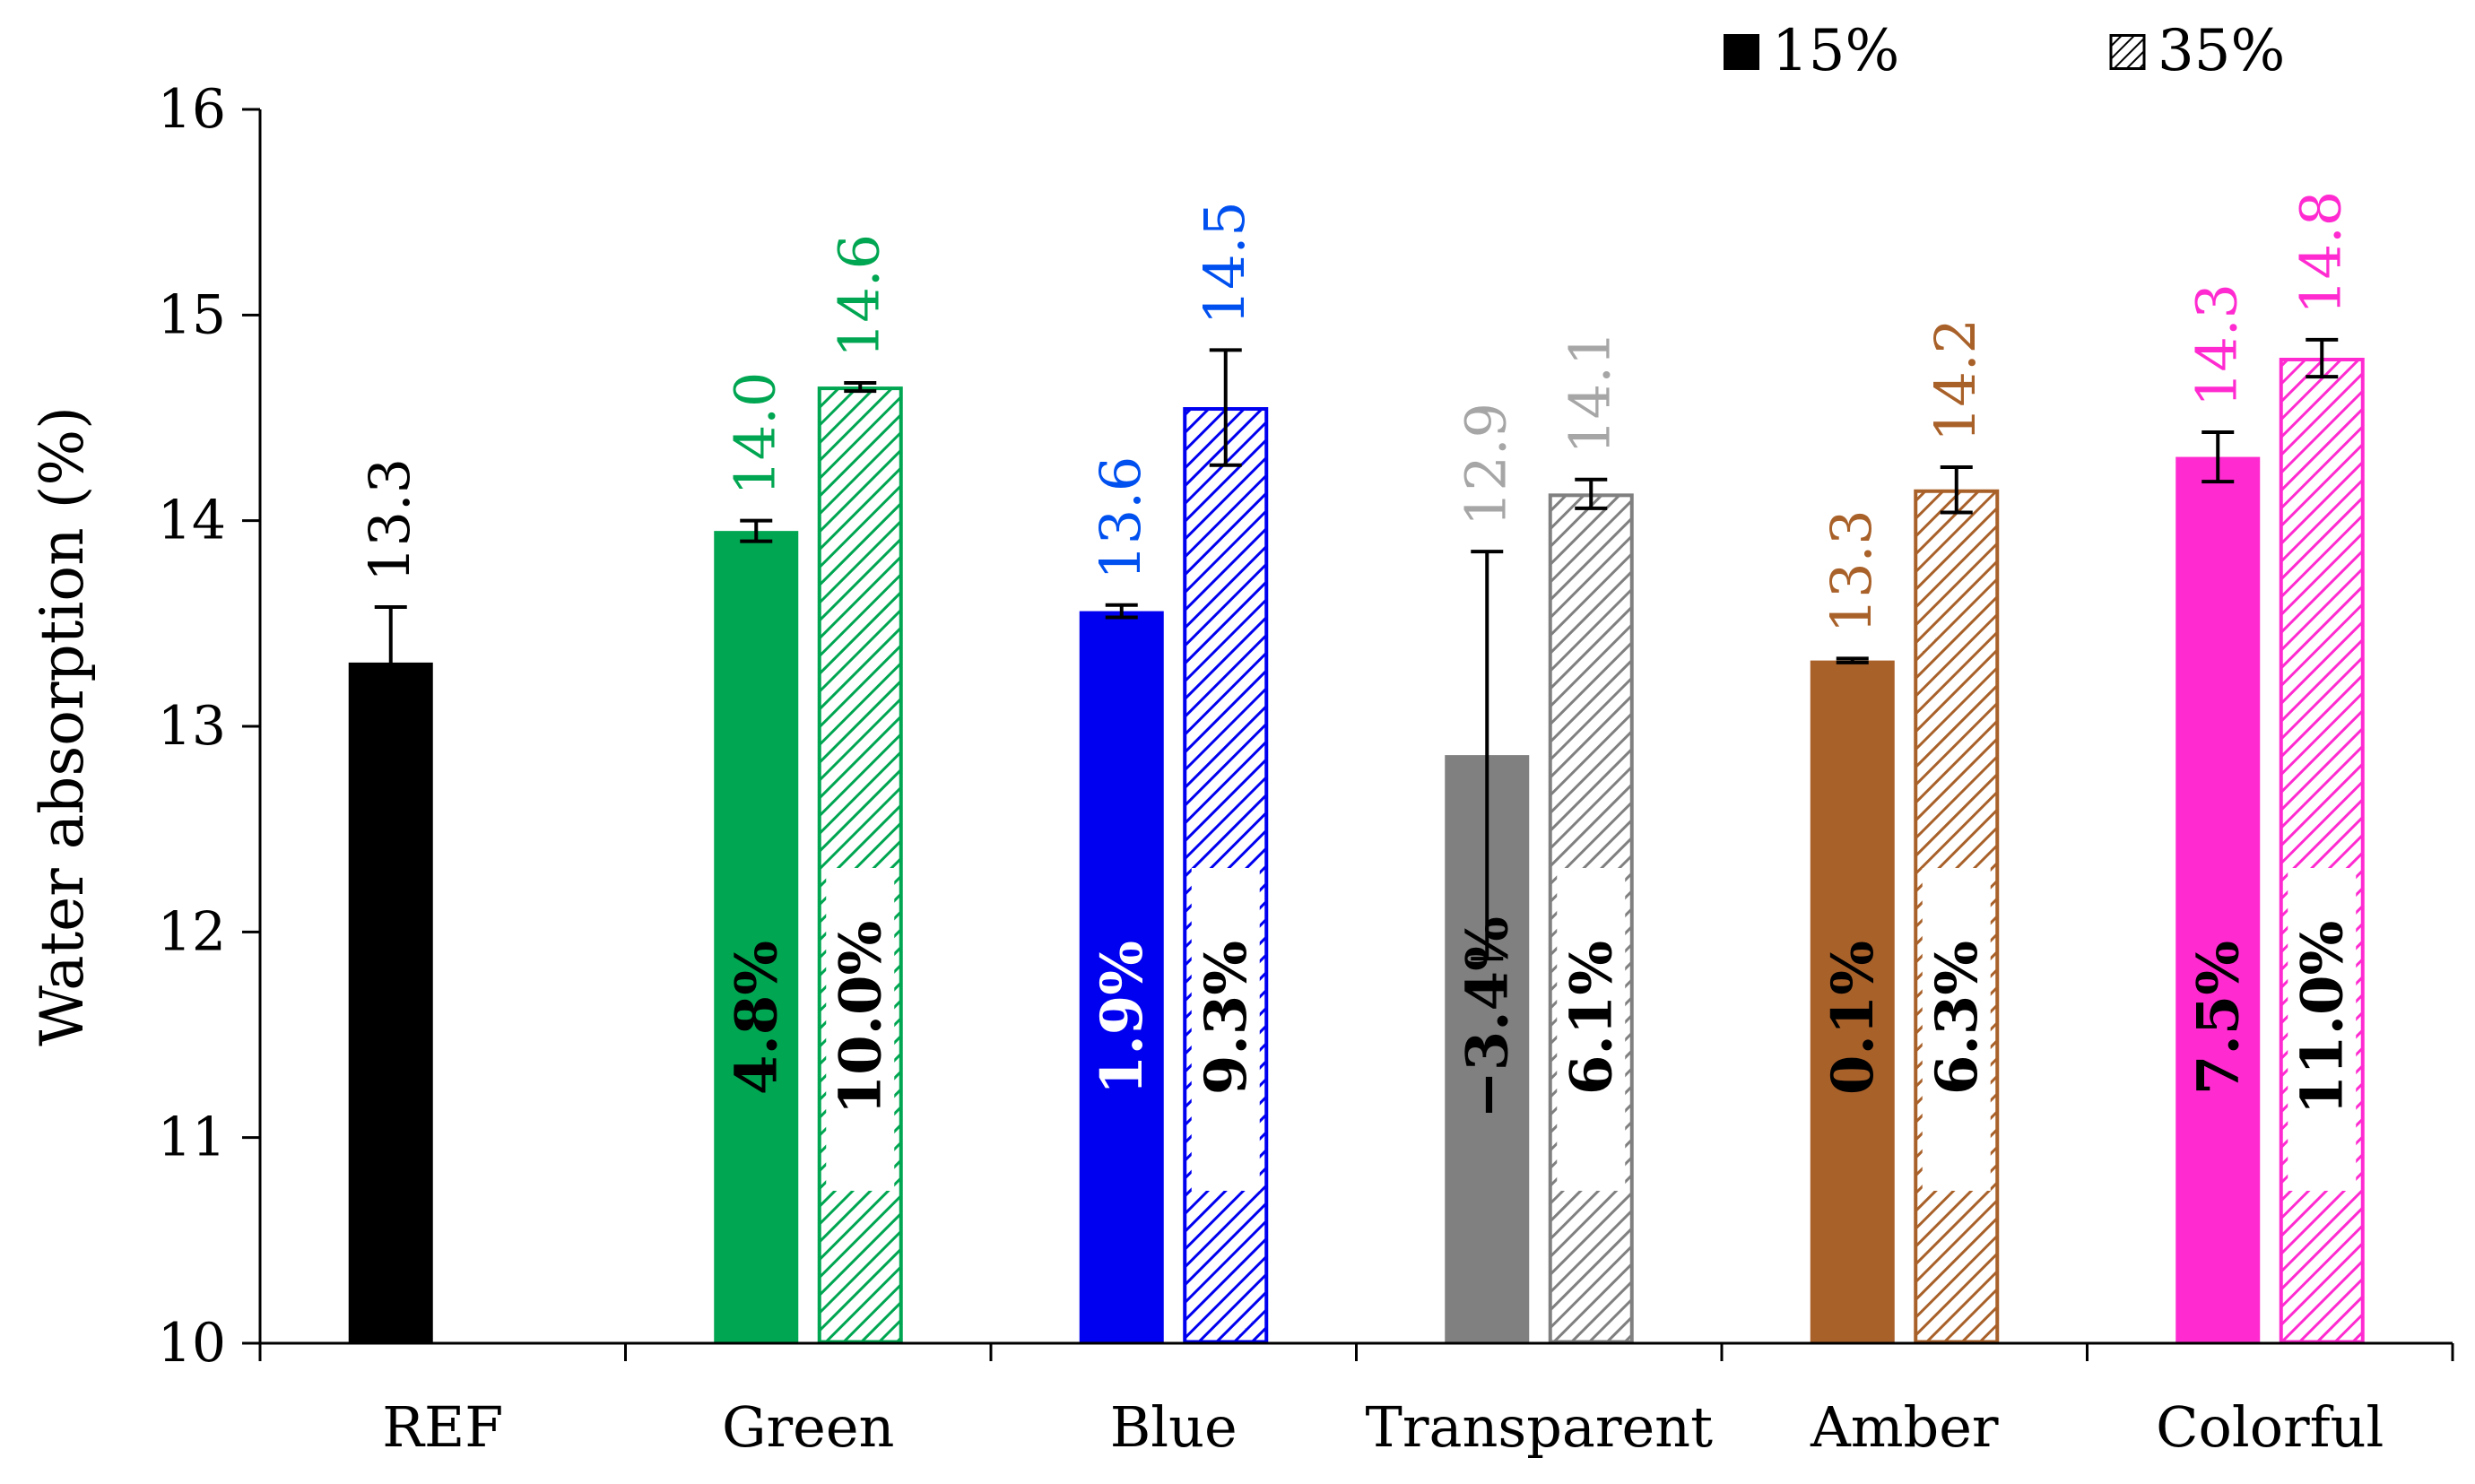 The image size is (2475, 1484). What do you see at coordinates (2218, 899) in the screenshot?
I see `bar-15-colorful` at bounding box center [2218, 899].